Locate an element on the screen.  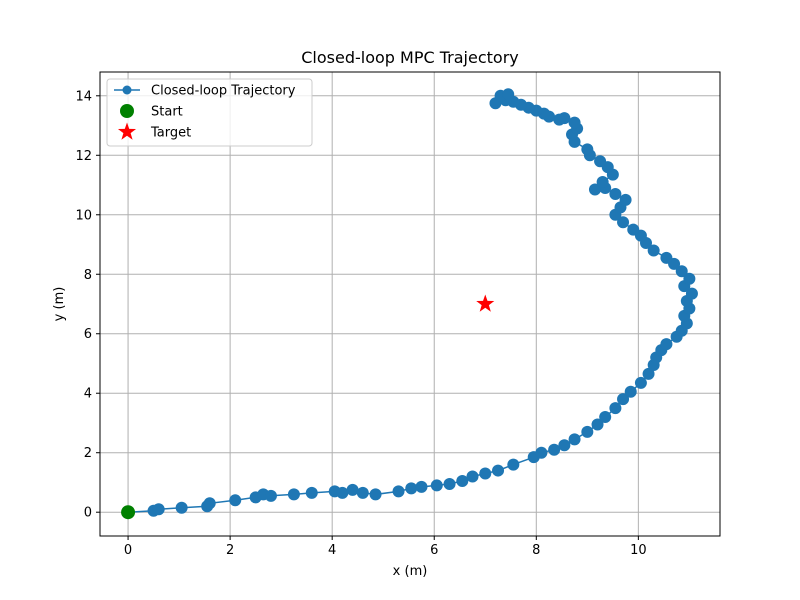
x-tick-label: 10 is located at coordinates (638, 550).